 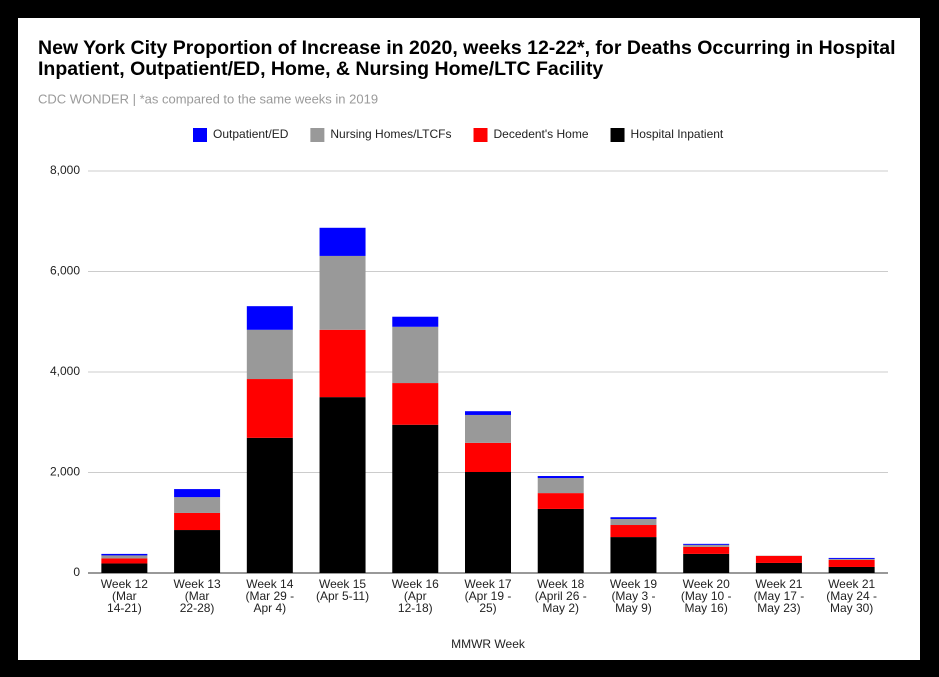 I want to click on x-tick-label: Week 14 (Mar 29 -Apr 4), so click(x=269, y=596).